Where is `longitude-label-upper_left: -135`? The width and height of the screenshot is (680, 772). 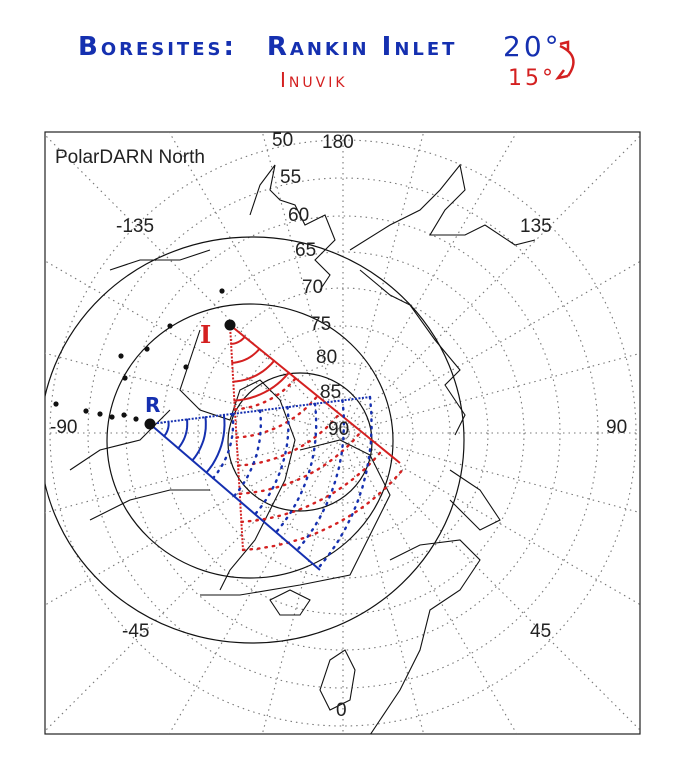 longitude-label-upper_left: -135 is located at coordinates (135, 226).